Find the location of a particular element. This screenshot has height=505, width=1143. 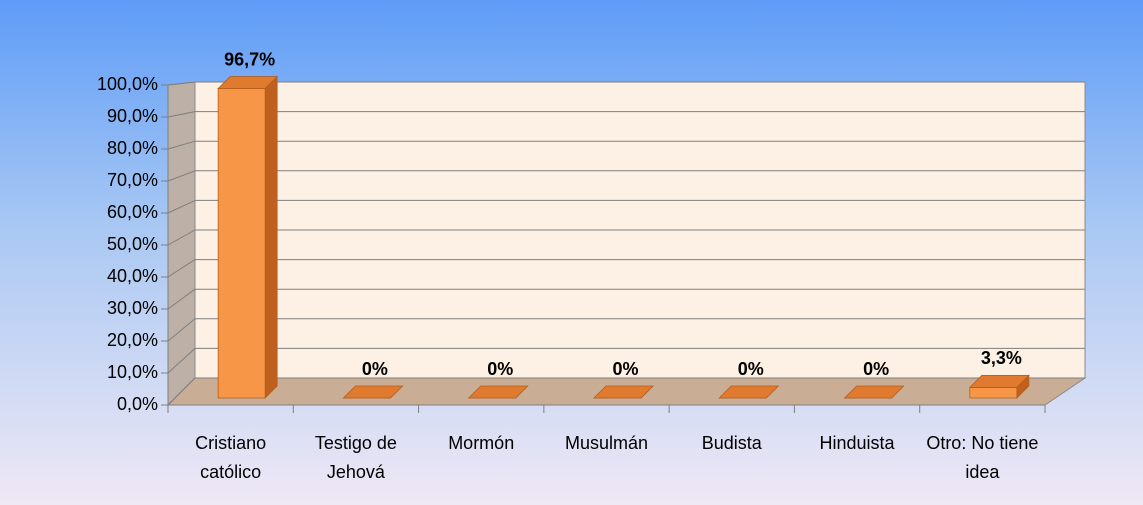

x-tick-label: Mormón is located at coordinates (481, 443).